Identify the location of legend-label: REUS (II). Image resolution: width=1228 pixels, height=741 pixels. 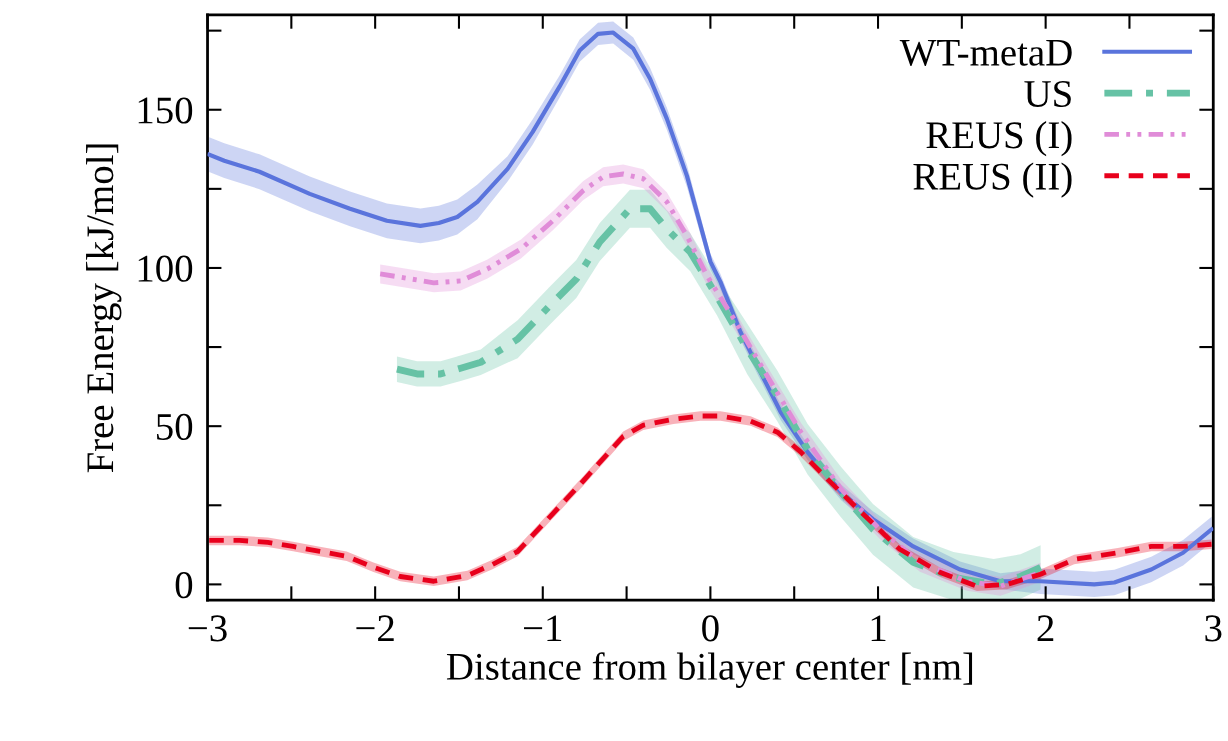
(992, 180).